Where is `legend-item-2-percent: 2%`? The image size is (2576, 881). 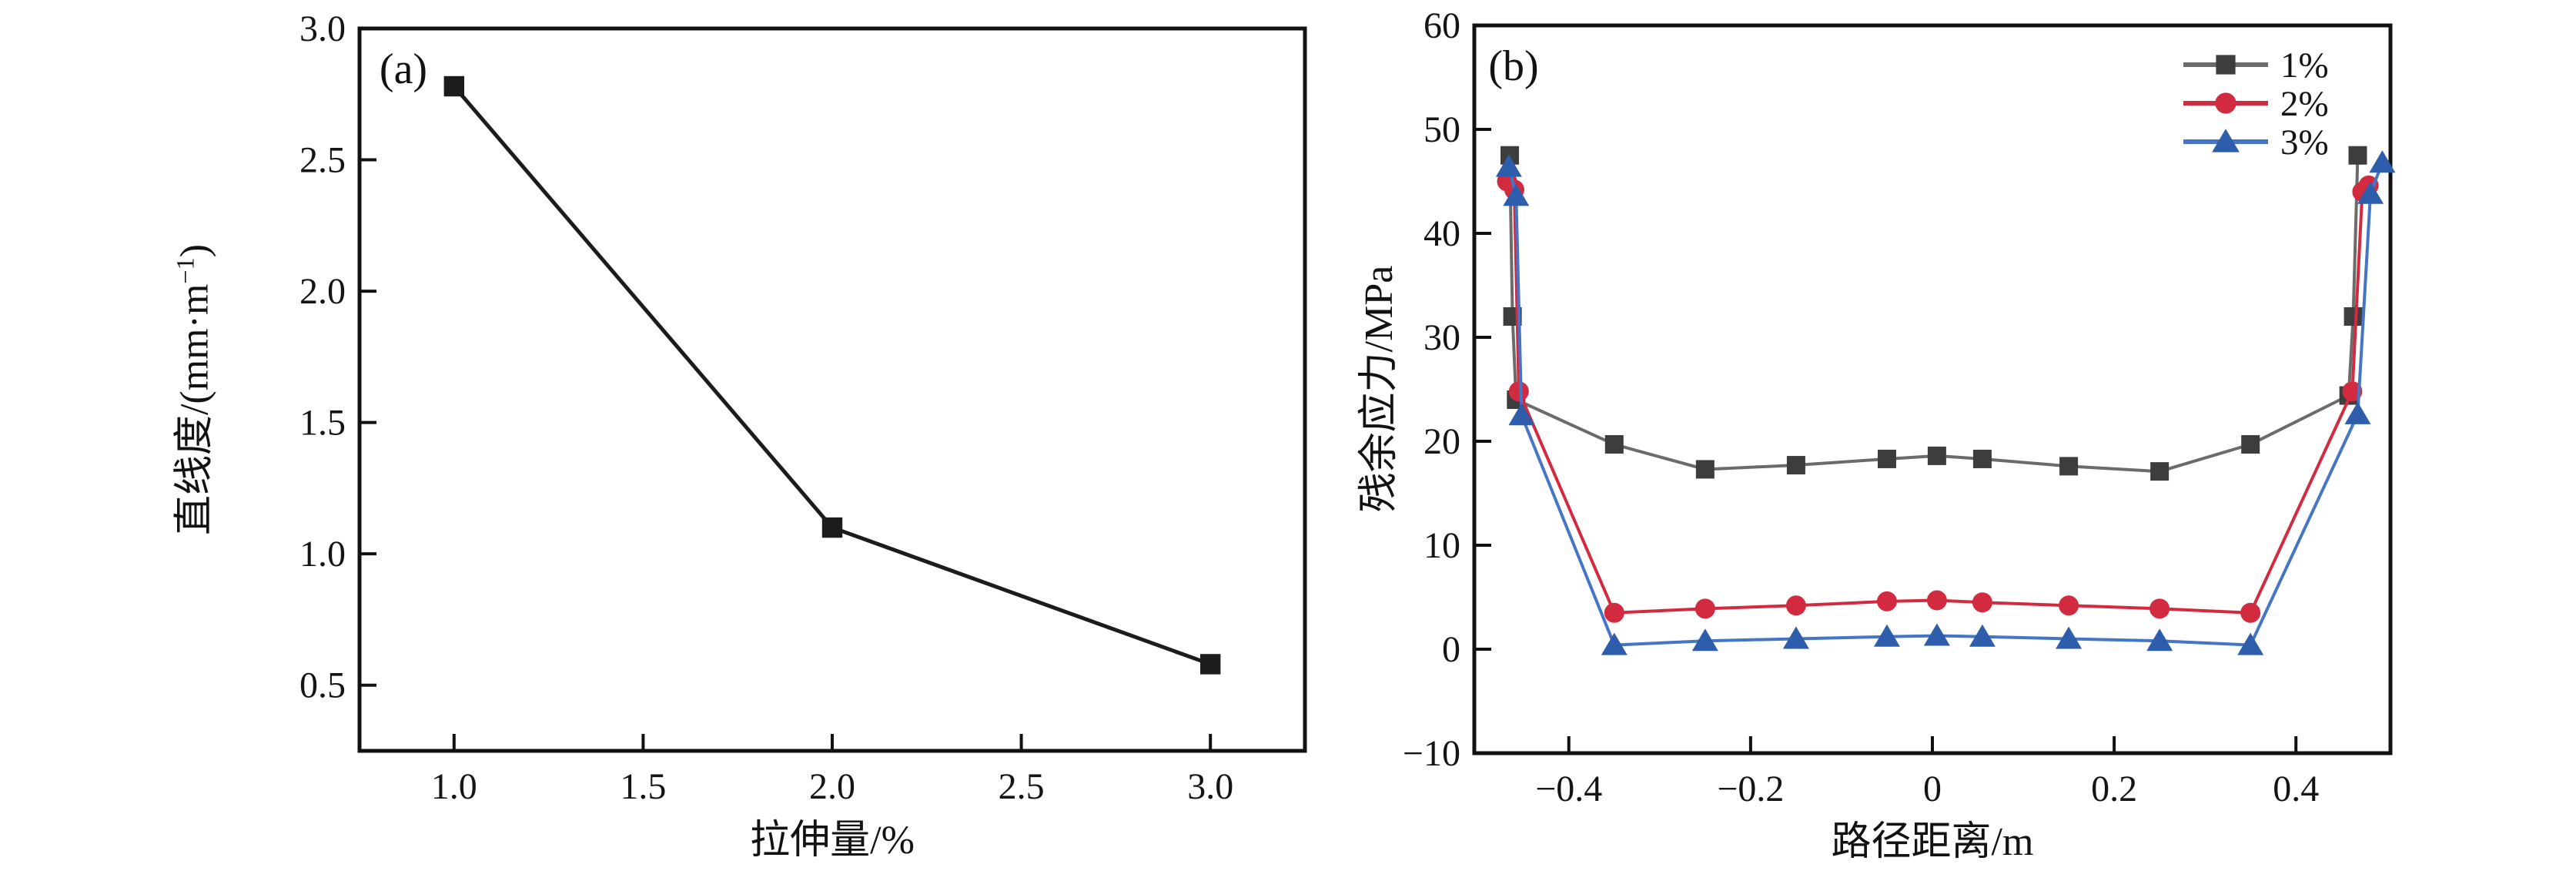
legend-item-2-percent: 2% is located at coordinates (2256, 104).